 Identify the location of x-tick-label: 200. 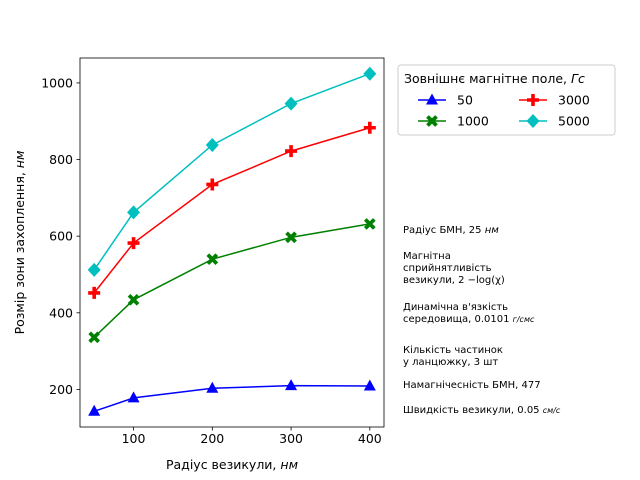
(212, 438).